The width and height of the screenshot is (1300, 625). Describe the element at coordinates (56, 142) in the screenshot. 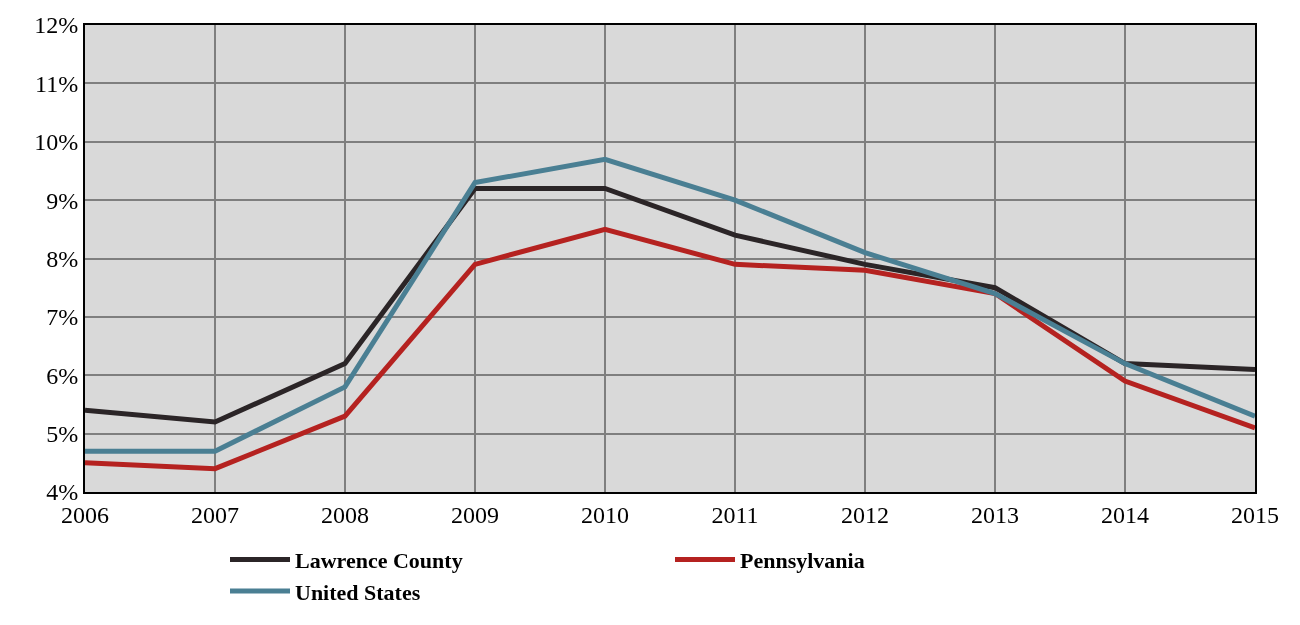

I see `y-tick-label: 10%` at that location.